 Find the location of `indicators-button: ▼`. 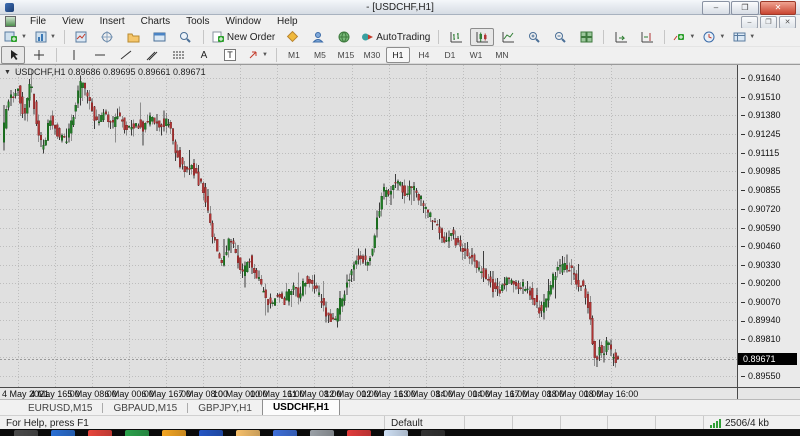

indicators-button: ▼ is located at coordinates (684, 37).